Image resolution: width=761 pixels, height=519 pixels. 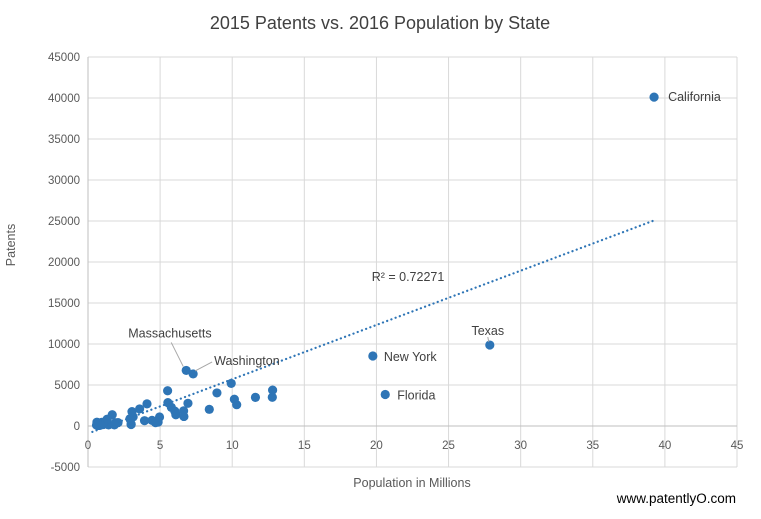 What do you see at coordinates (130, 419) in the screenshot?
I see `data-point-nevada` at bounding box center [130, 419].